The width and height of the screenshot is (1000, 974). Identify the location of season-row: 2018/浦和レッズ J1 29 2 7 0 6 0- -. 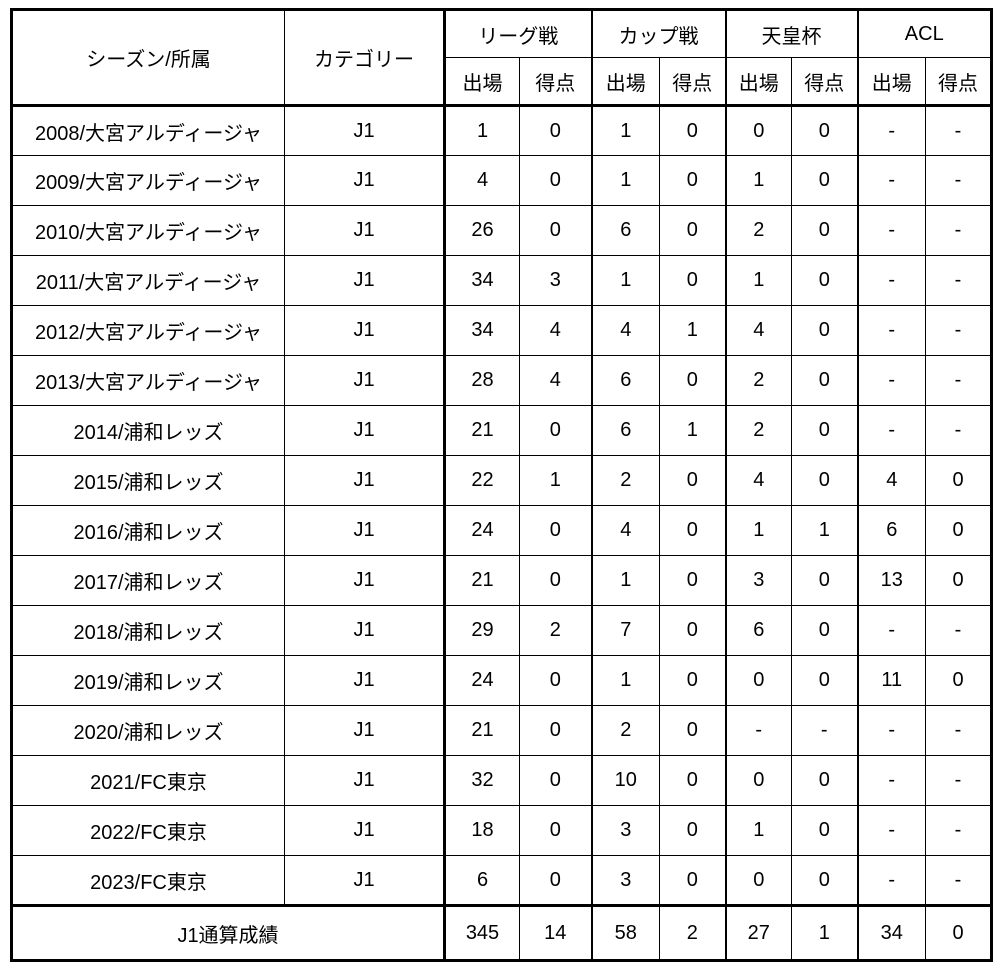
(501, 630).